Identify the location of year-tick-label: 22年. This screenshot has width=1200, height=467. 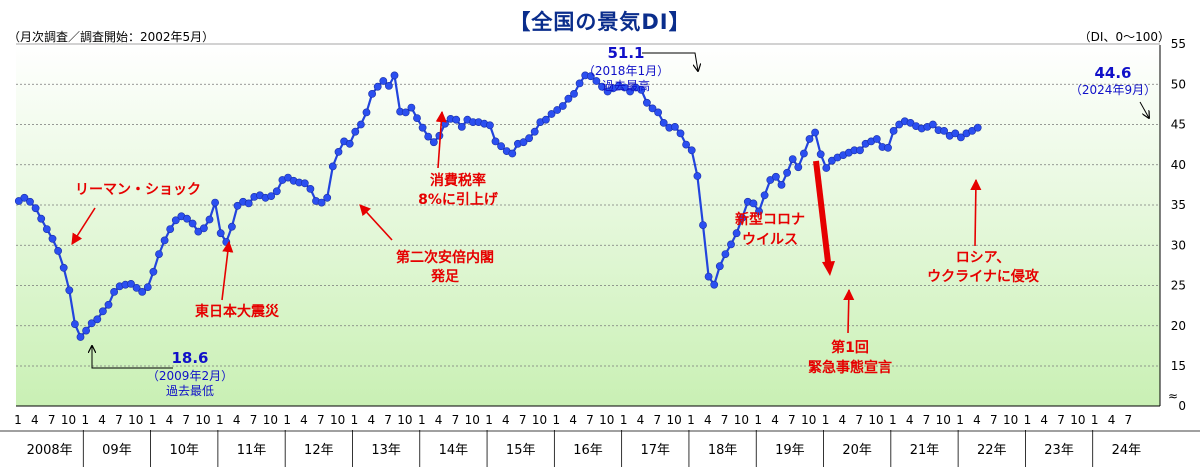
(992, 450).